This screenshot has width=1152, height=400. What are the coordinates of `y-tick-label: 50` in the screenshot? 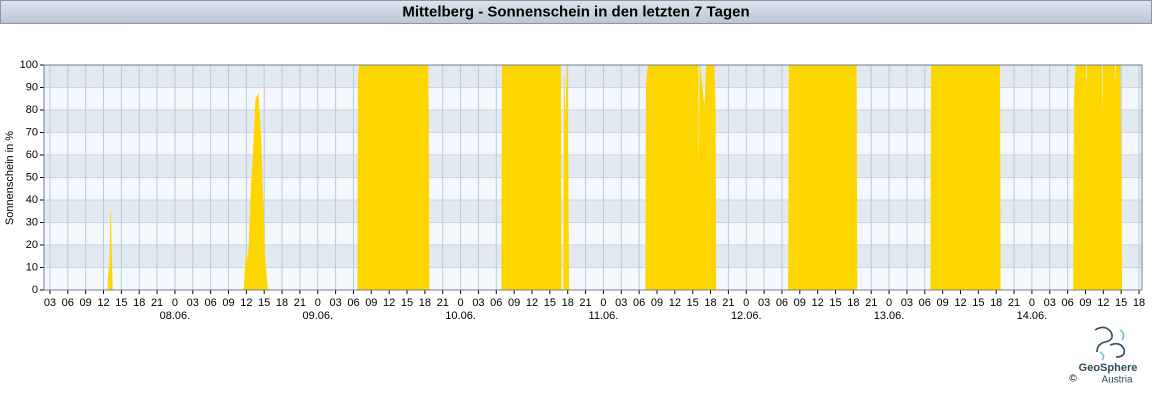 It's located at (32, 177).